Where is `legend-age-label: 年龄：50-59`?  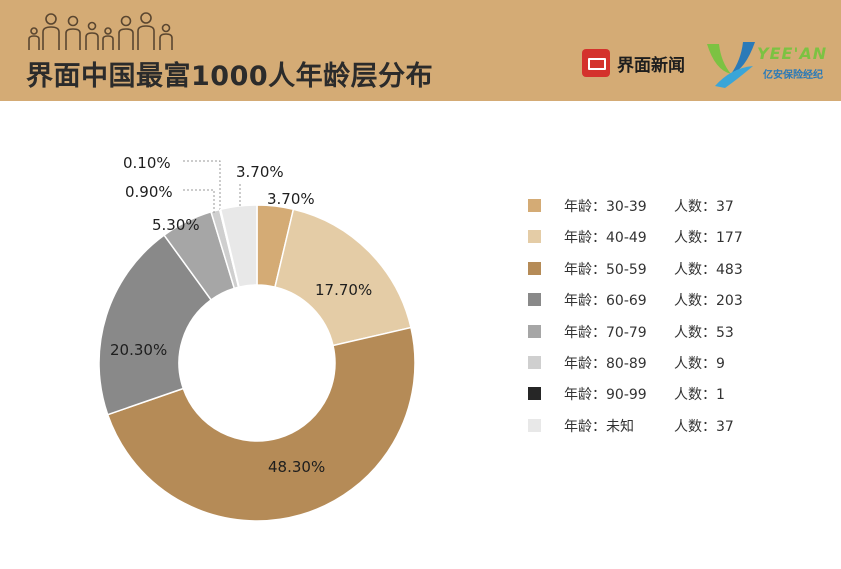
legend-age-label: 年龄：50-59 is located at coordinates (605, 269).